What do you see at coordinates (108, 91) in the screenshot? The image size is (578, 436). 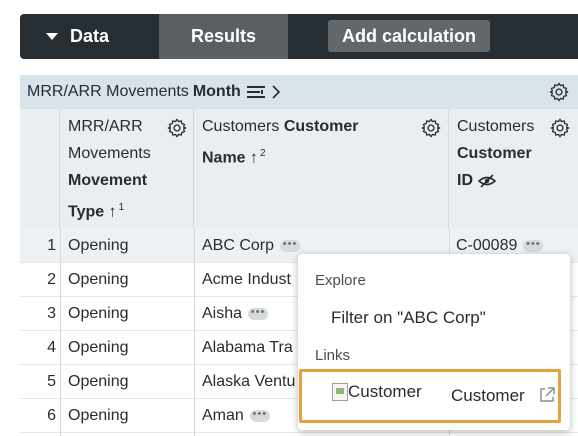 I see `pivot-header-prefix: MRR/ARR Movements` at bounding box center [108, 91].